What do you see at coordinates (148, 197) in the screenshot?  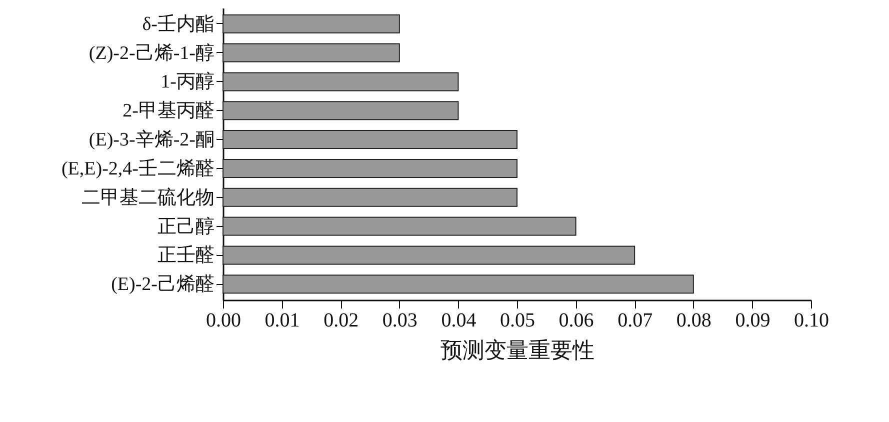 I see `y-tick-label: 二甲基二硫化物` at bounding box center [148, 197].